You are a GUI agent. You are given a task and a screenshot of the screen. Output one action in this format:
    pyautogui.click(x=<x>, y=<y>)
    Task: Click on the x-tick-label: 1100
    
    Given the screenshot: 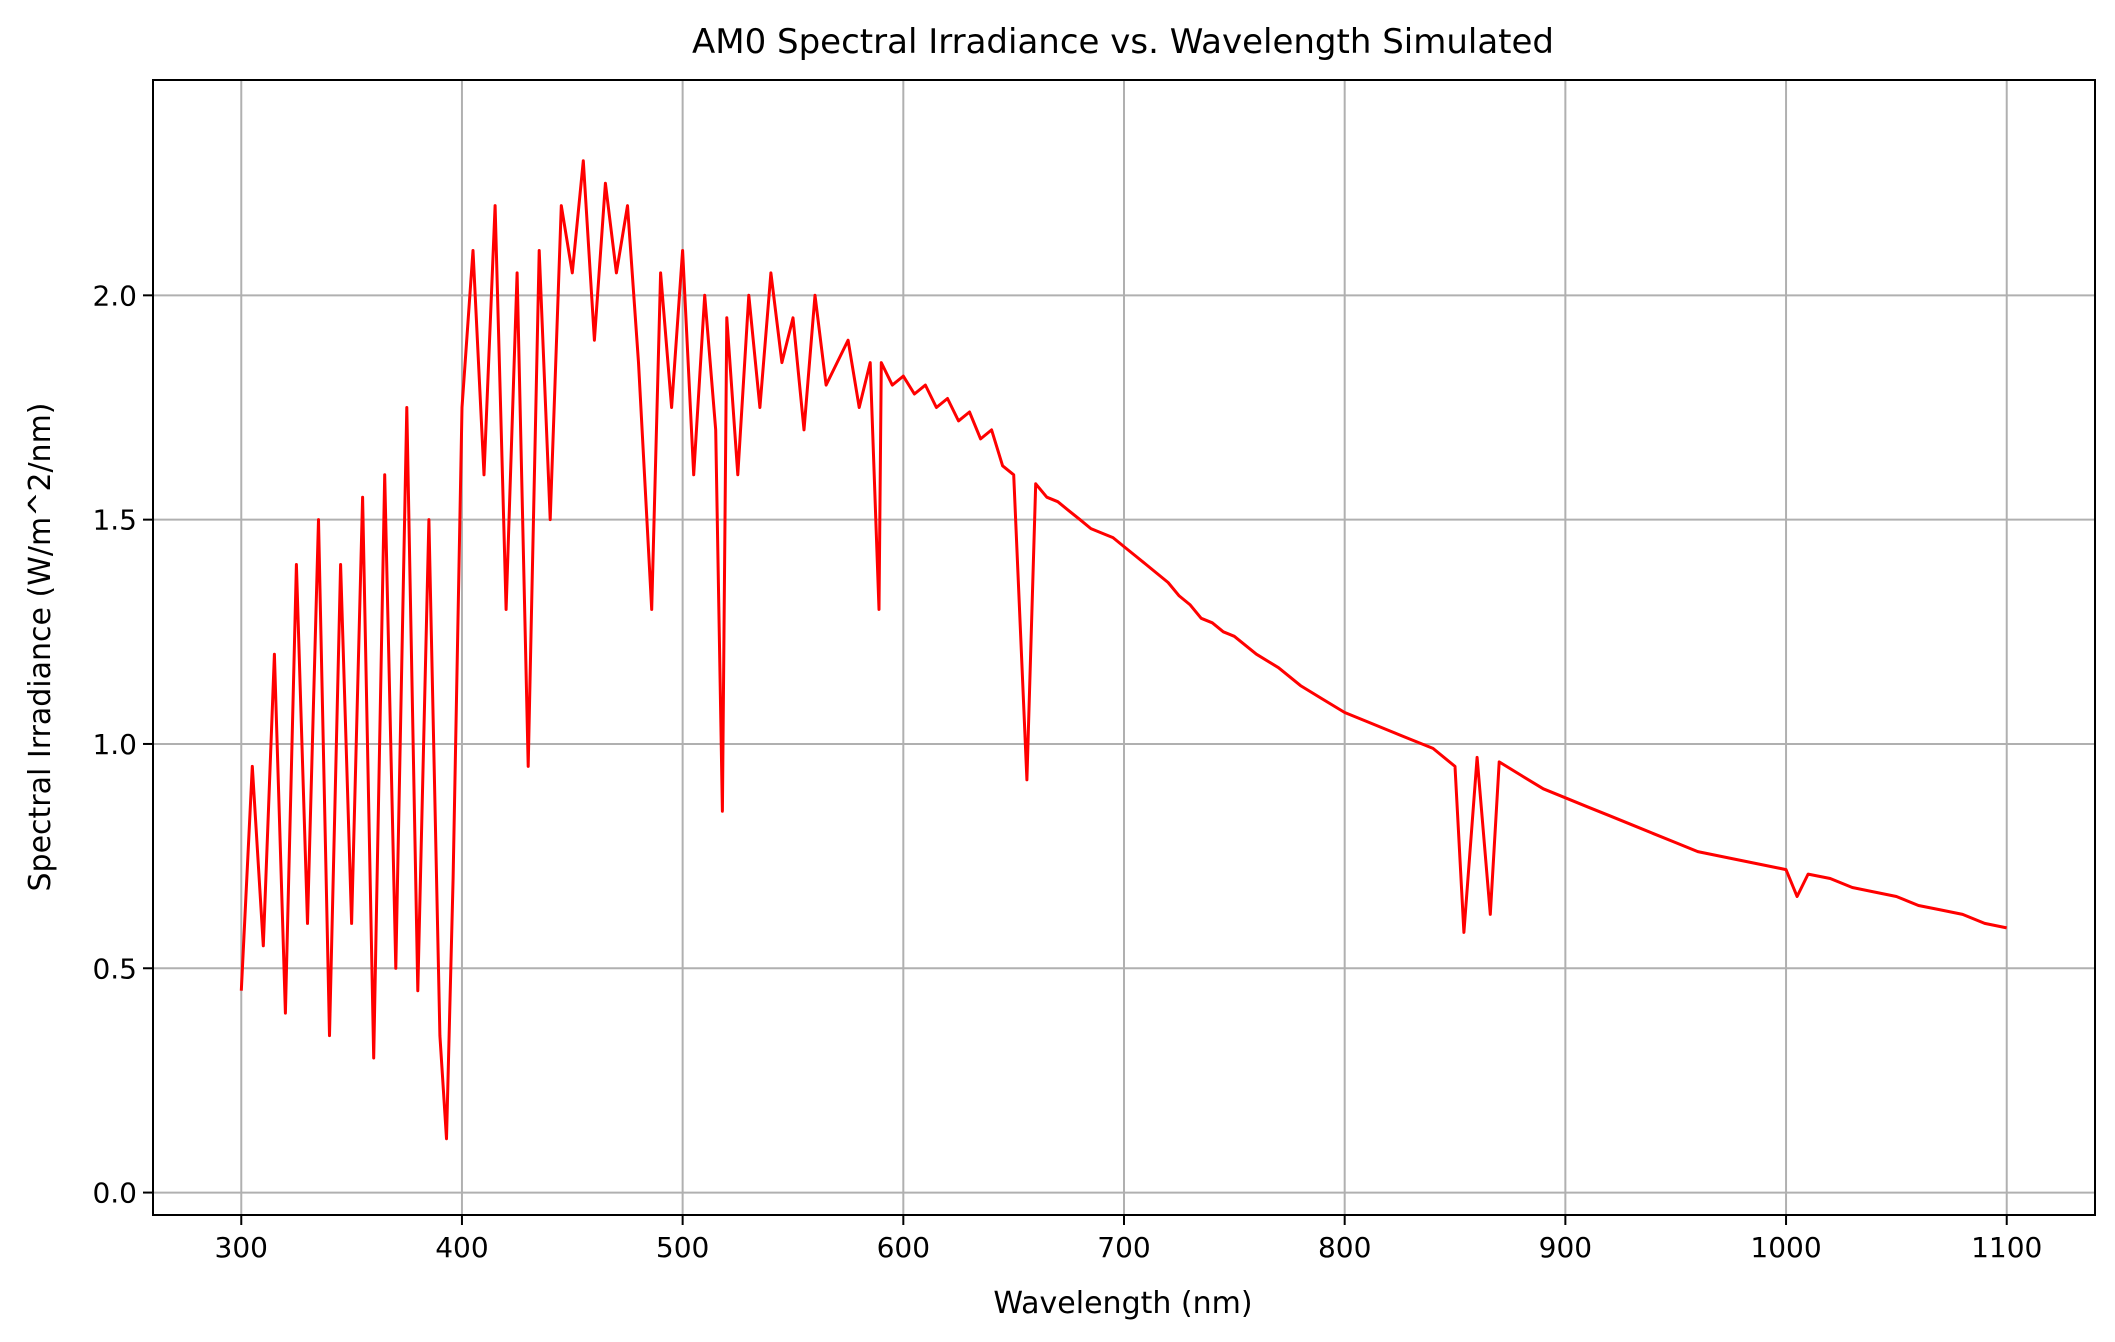 What is the action you would take?
    pyautogui.click(x=2006, y=1247)
    